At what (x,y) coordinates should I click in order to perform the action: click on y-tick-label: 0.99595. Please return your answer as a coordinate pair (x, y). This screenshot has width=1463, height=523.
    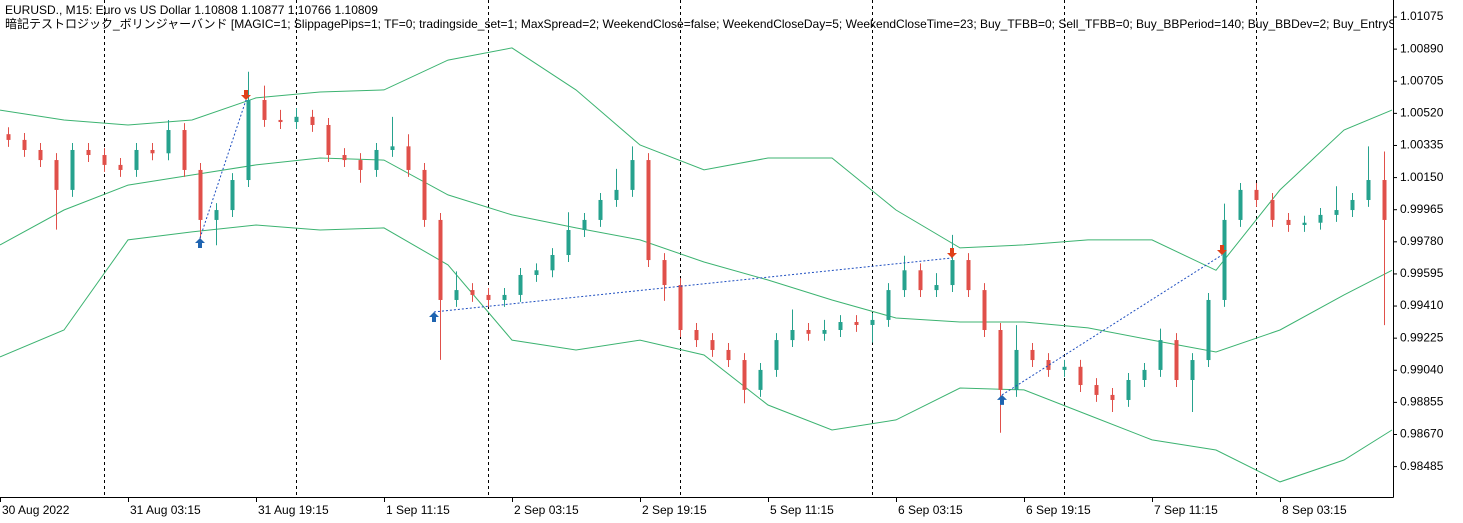
    Looking at the image, I should click on (1422, 273).